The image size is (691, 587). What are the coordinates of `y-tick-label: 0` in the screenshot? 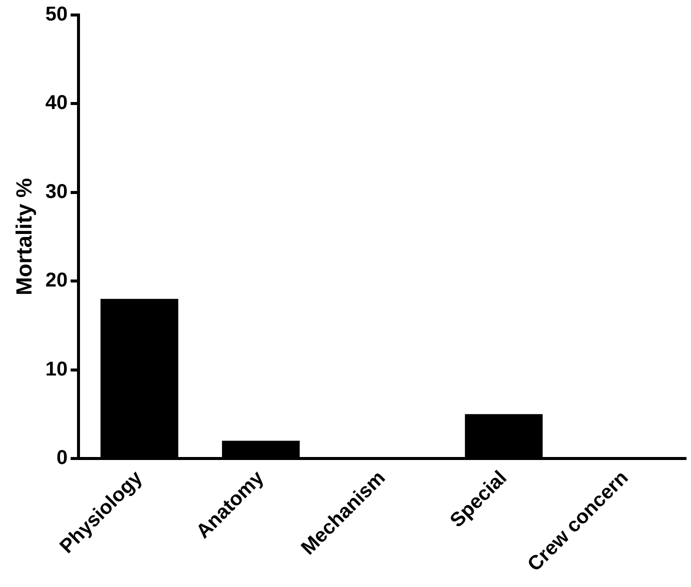 It's located at (62, 458).